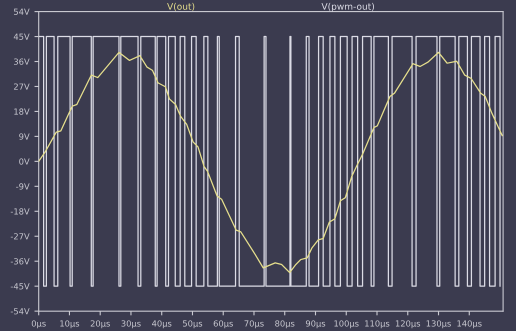 The width and height of the screenshot is (516, 331). What do you see at coordinates (20, 261) in the screenshot?
I see `y-tick-label: -36V` at bounding box center [20, 261].